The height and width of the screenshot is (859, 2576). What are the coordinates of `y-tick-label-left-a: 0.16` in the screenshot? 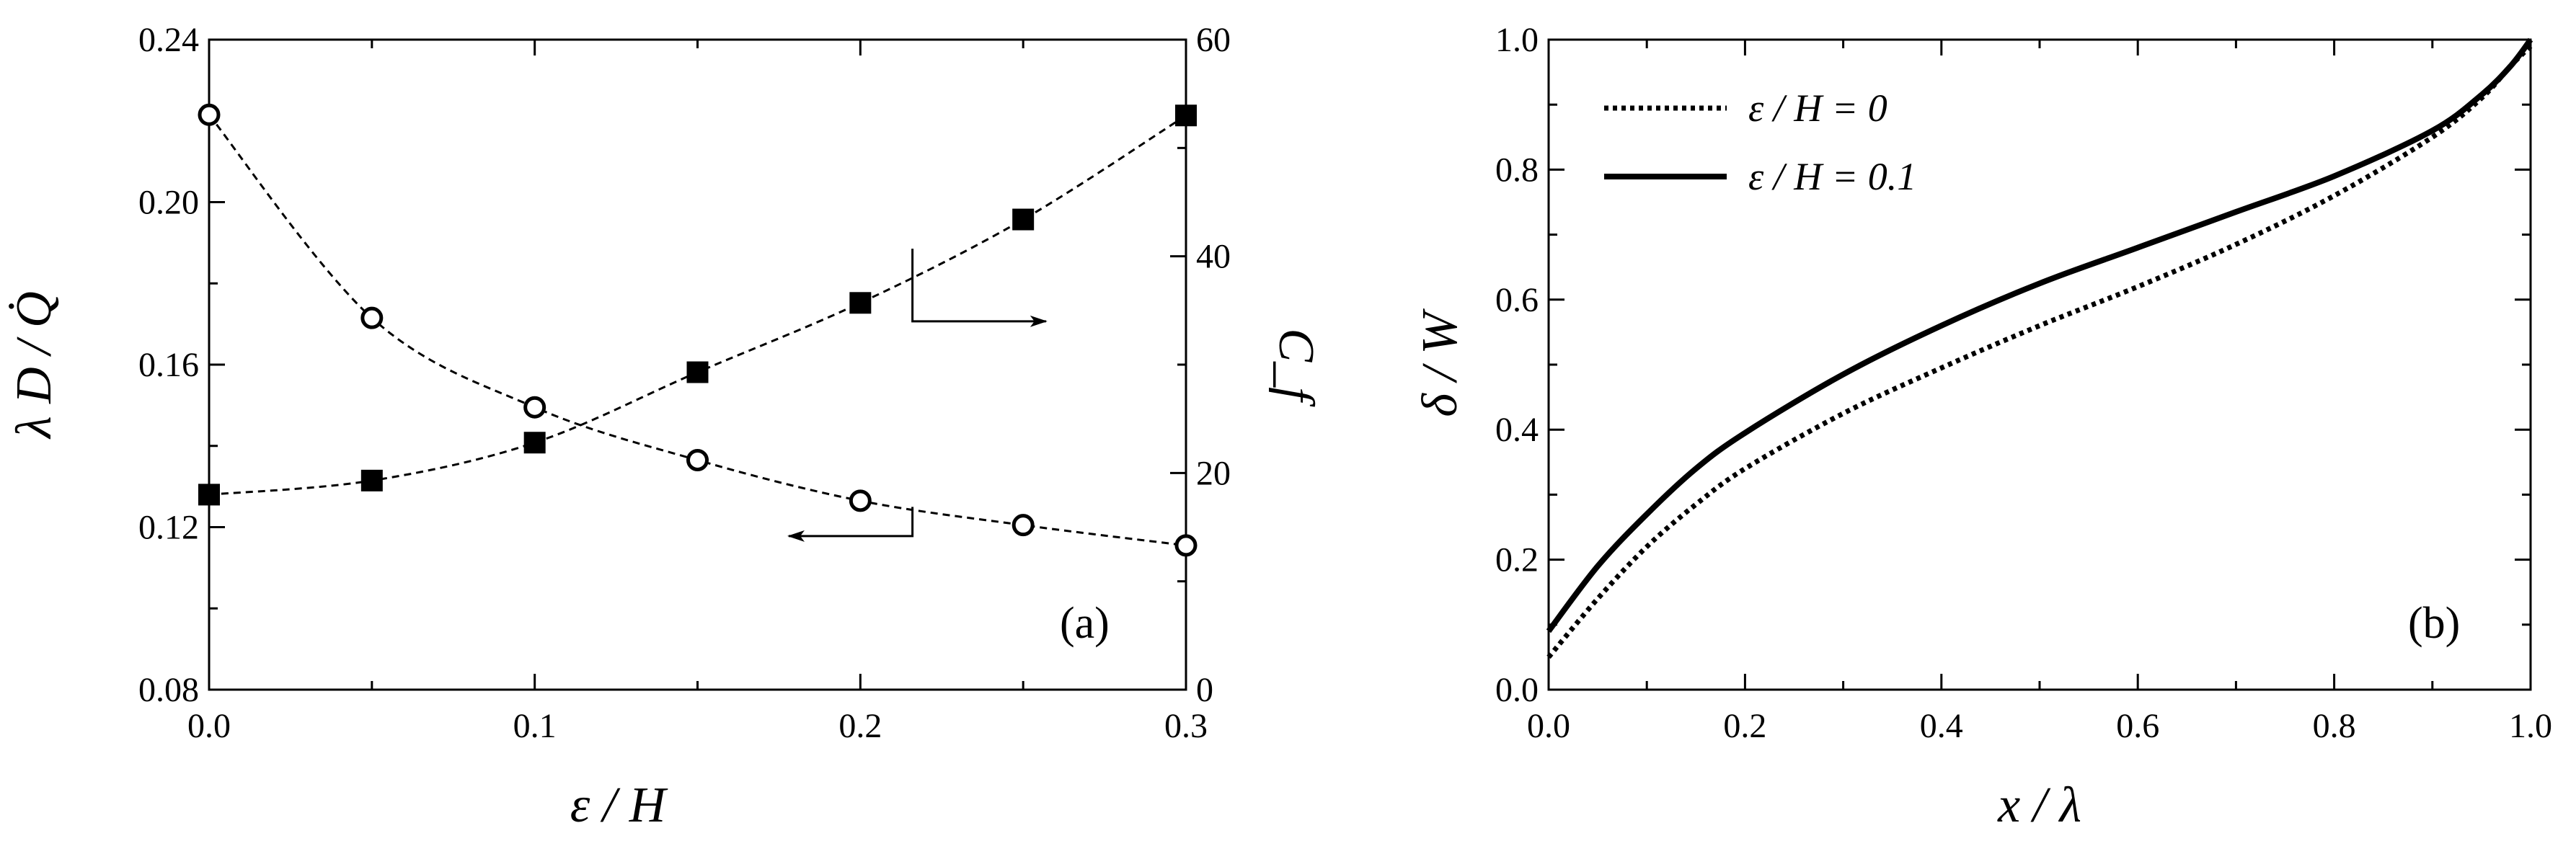 It's located at (168, 365).